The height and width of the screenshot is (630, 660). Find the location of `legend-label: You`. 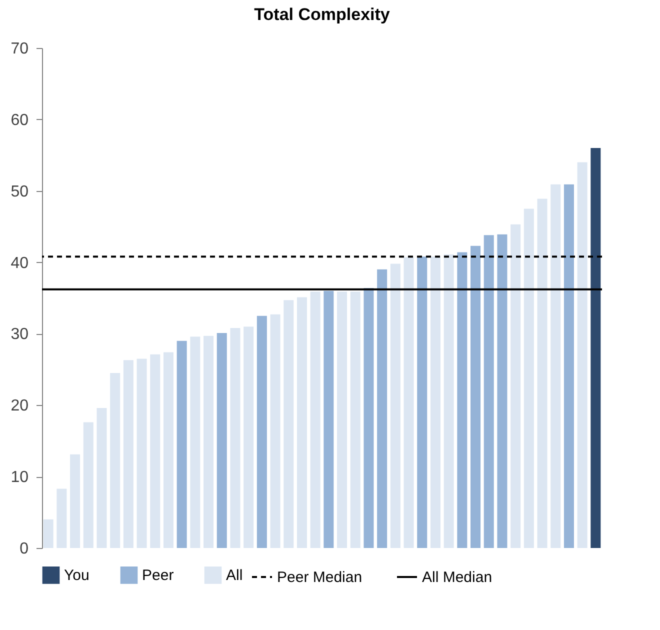

legend-label: You is located at coordinates (77, 575).